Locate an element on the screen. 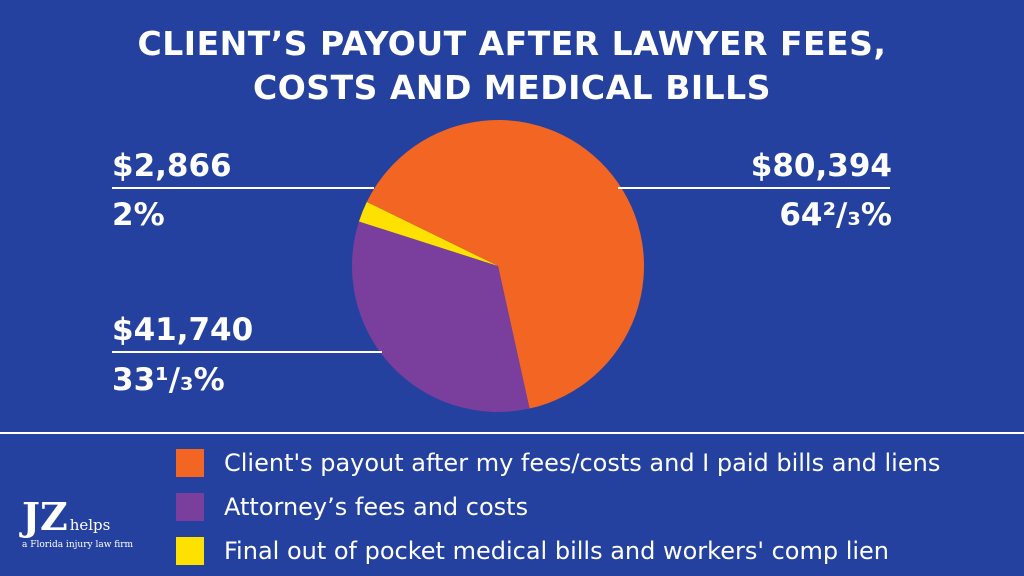  orange-label-rule is located at coordinates (754, 188).